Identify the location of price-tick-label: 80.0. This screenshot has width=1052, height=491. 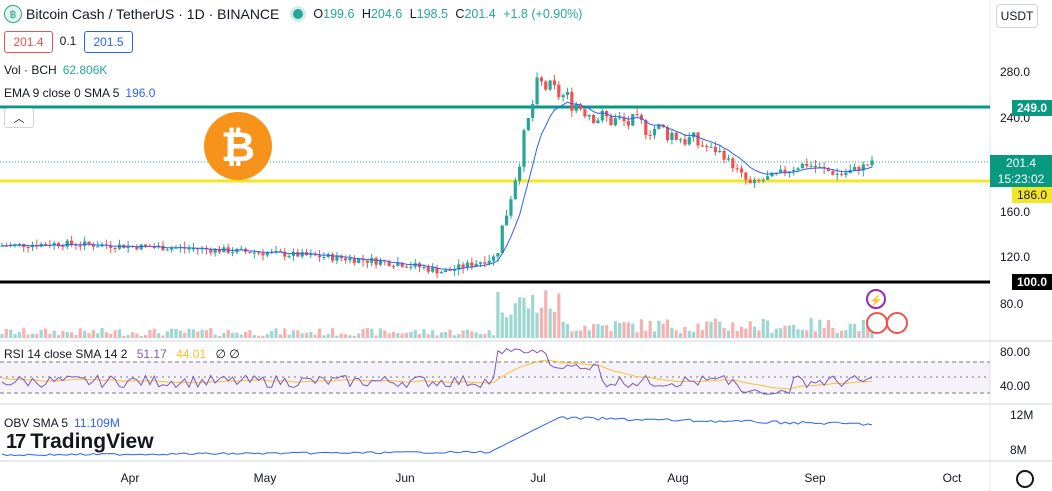
(1012, 304).